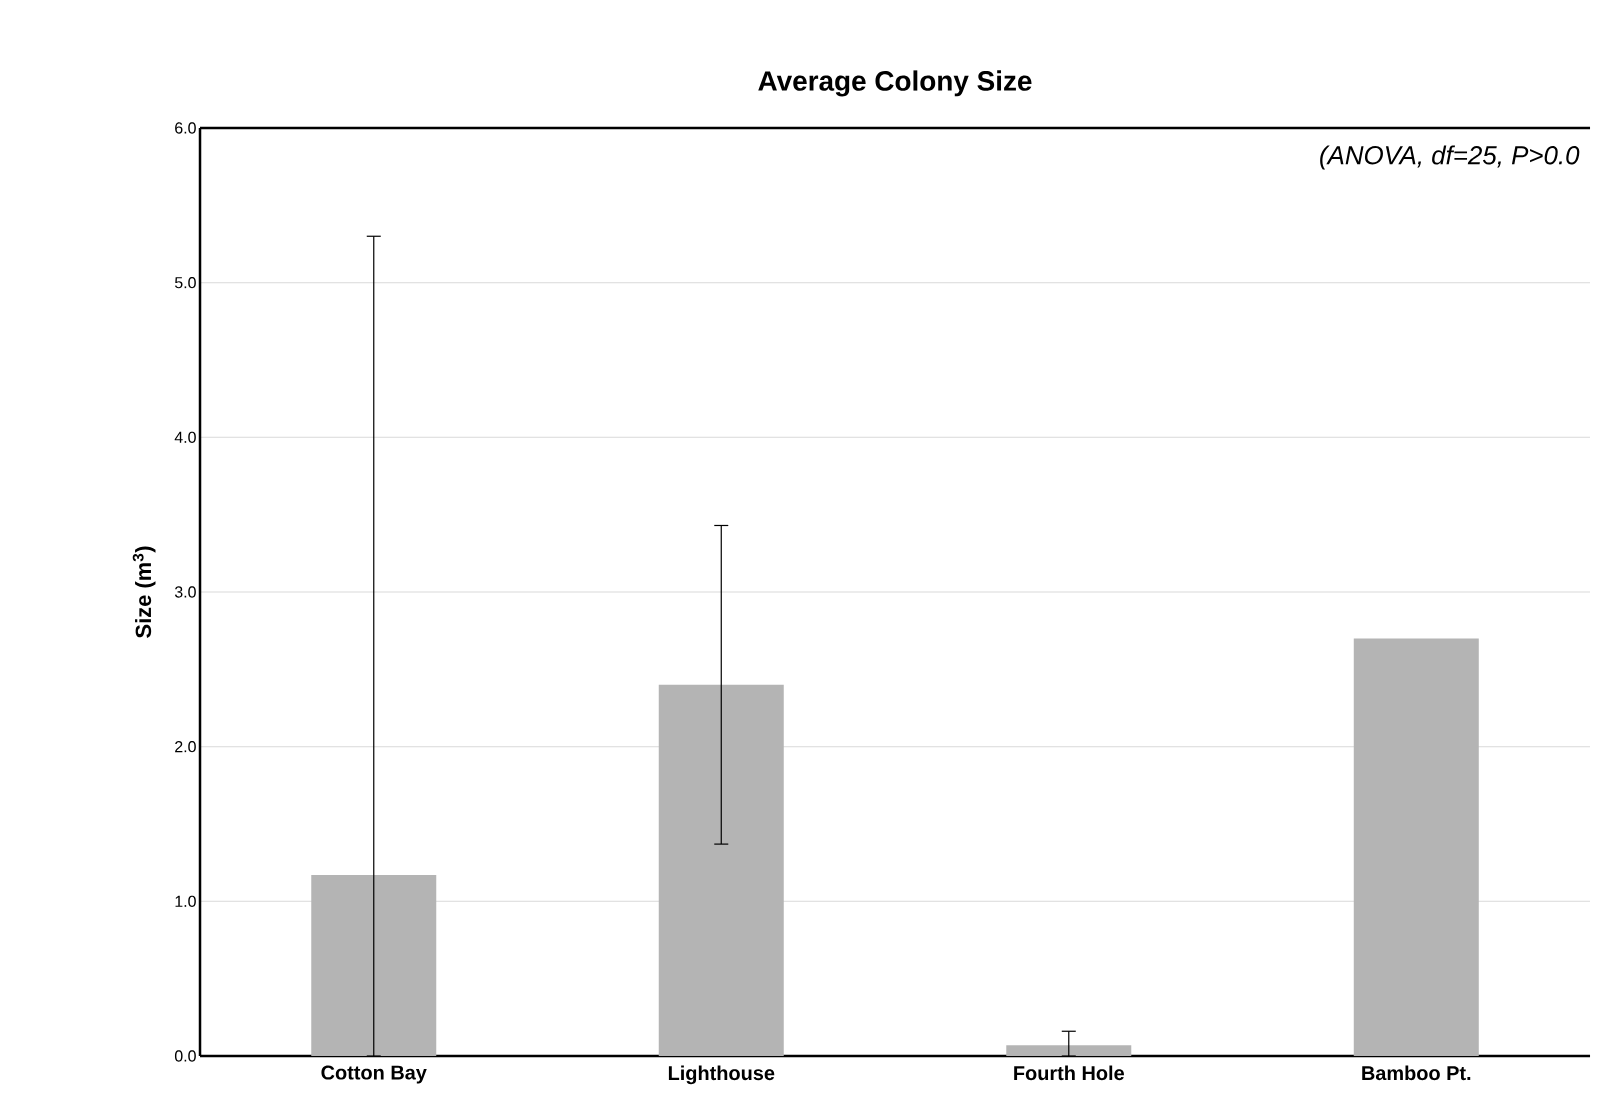 This screenshot has width=1615, height=1120. I want to click on x-tick-label: Fourth Hole, so click(1069, 1073).